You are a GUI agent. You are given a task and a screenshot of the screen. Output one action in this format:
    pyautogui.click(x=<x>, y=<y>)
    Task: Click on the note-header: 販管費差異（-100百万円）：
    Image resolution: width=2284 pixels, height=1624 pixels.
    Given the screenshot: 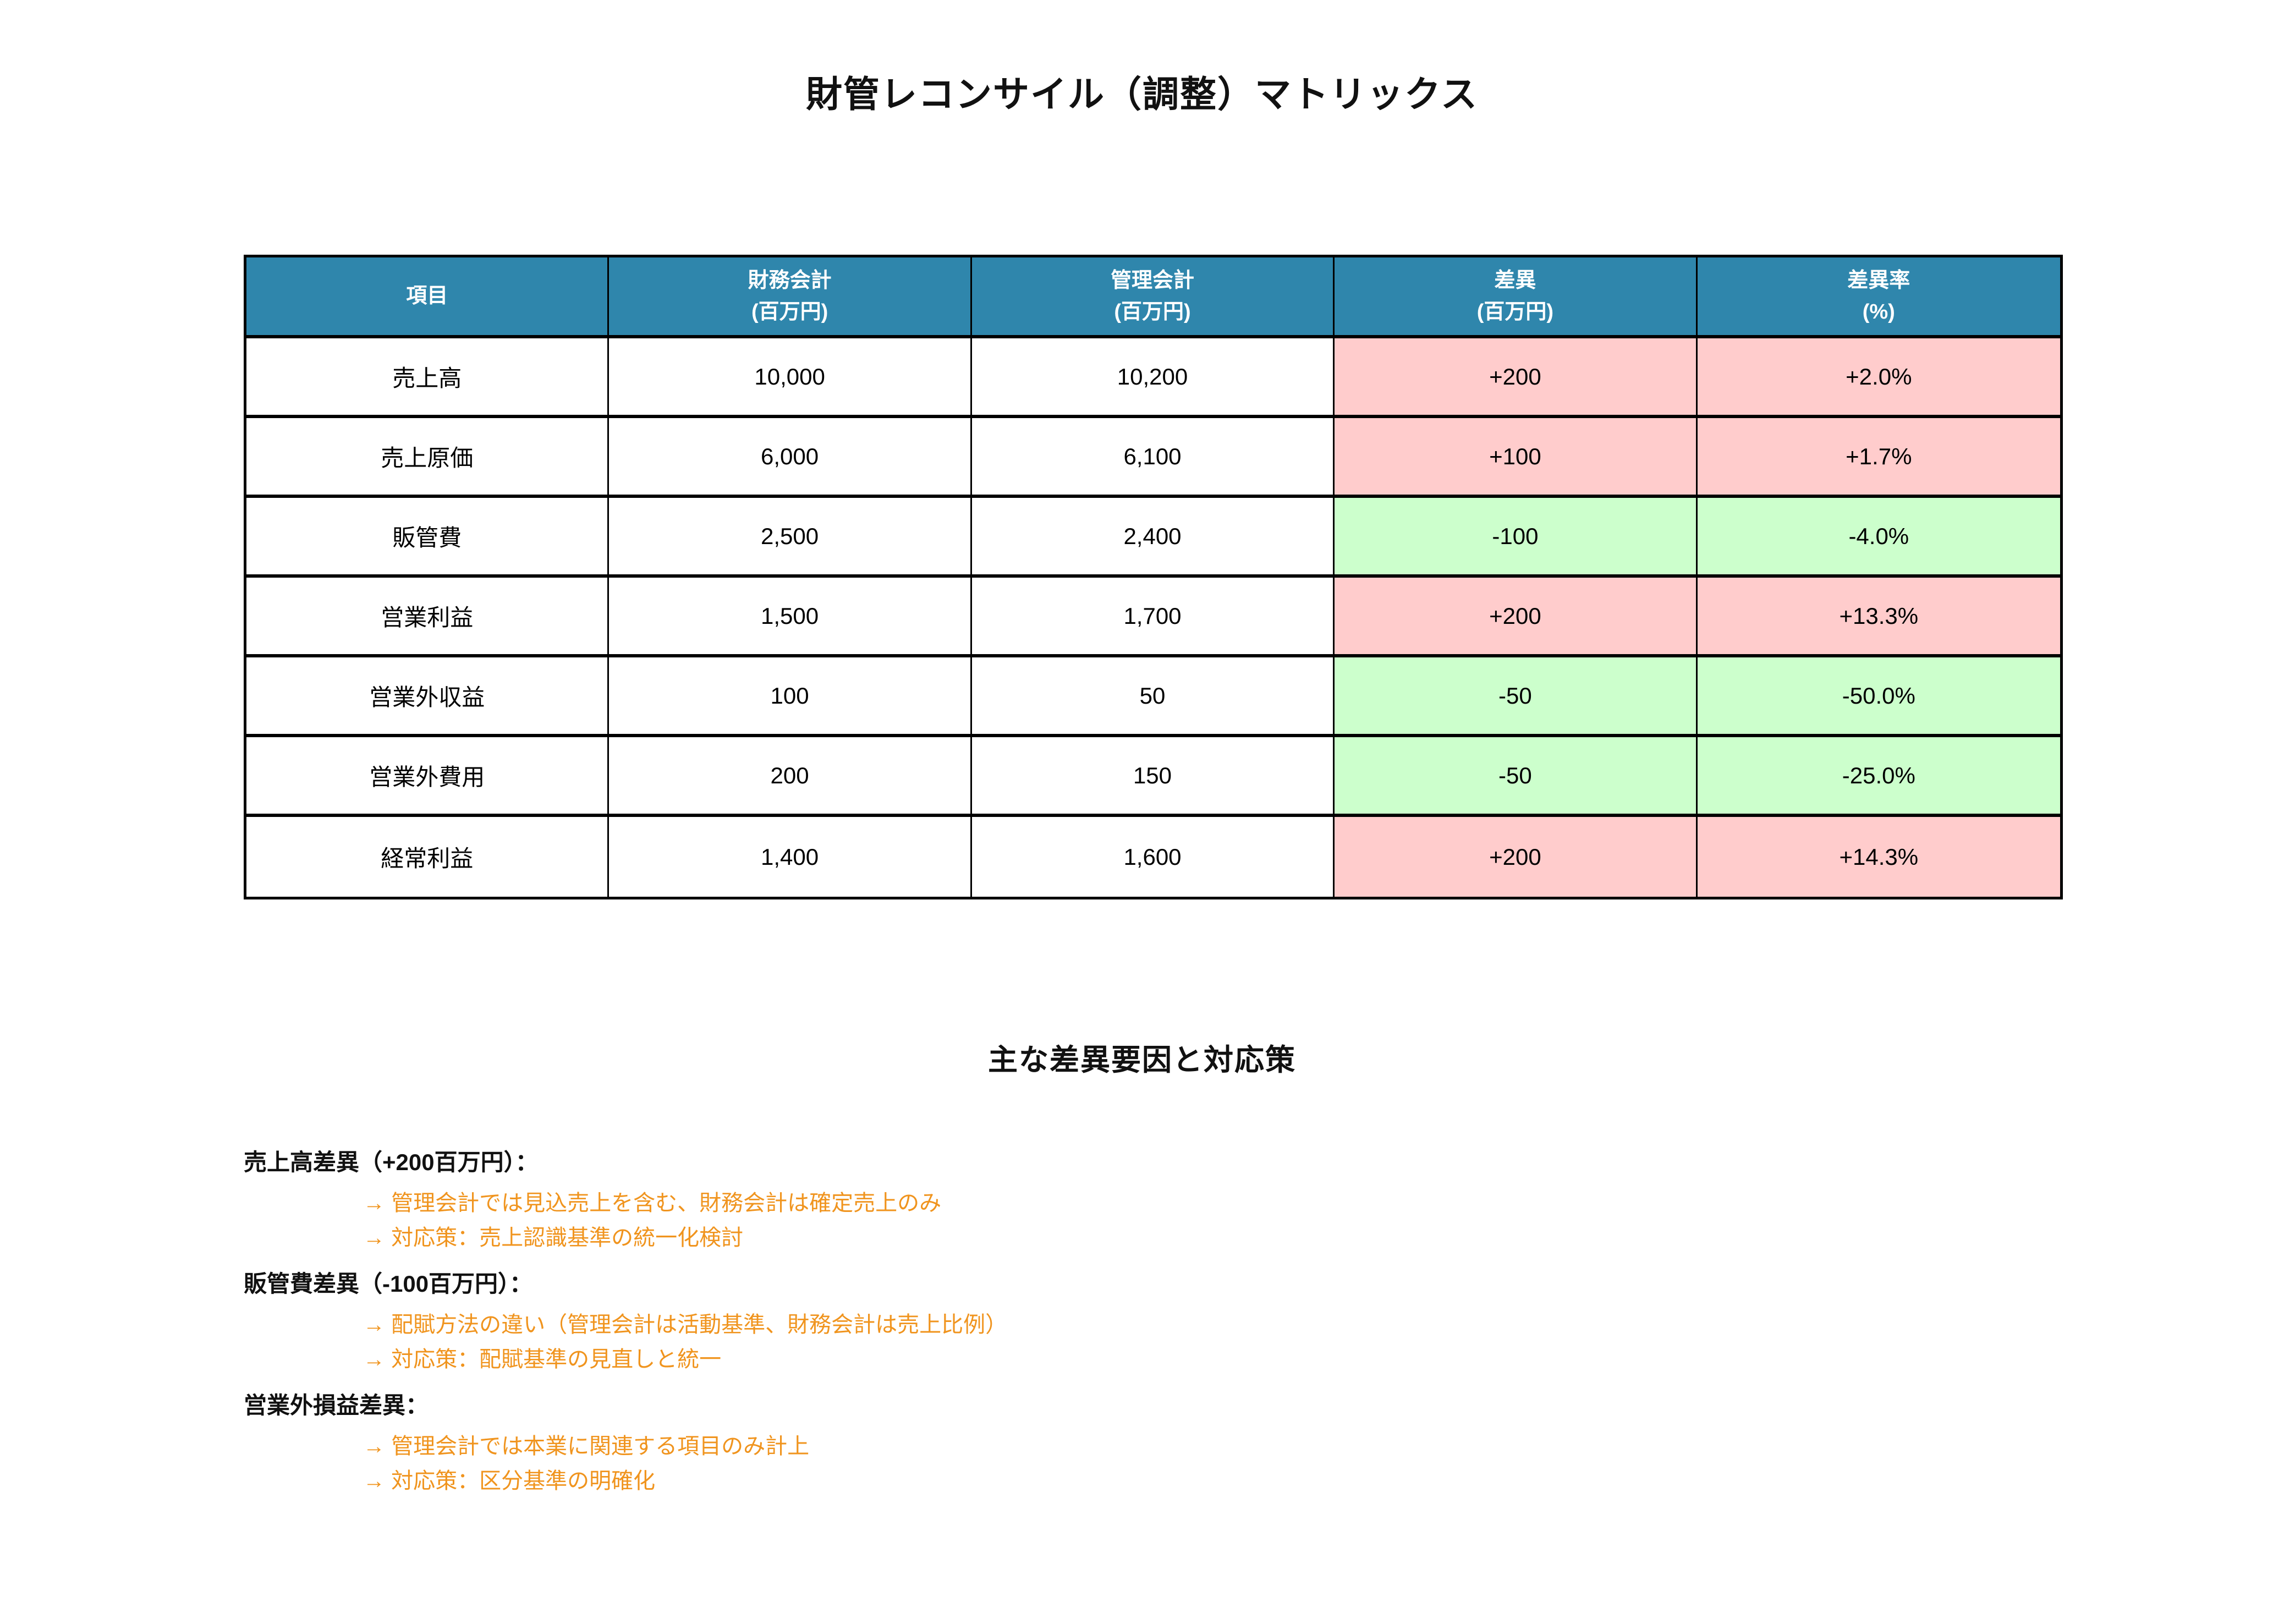 What is the action you would take?
    pyautogui.click(x=388, y=1284)
    